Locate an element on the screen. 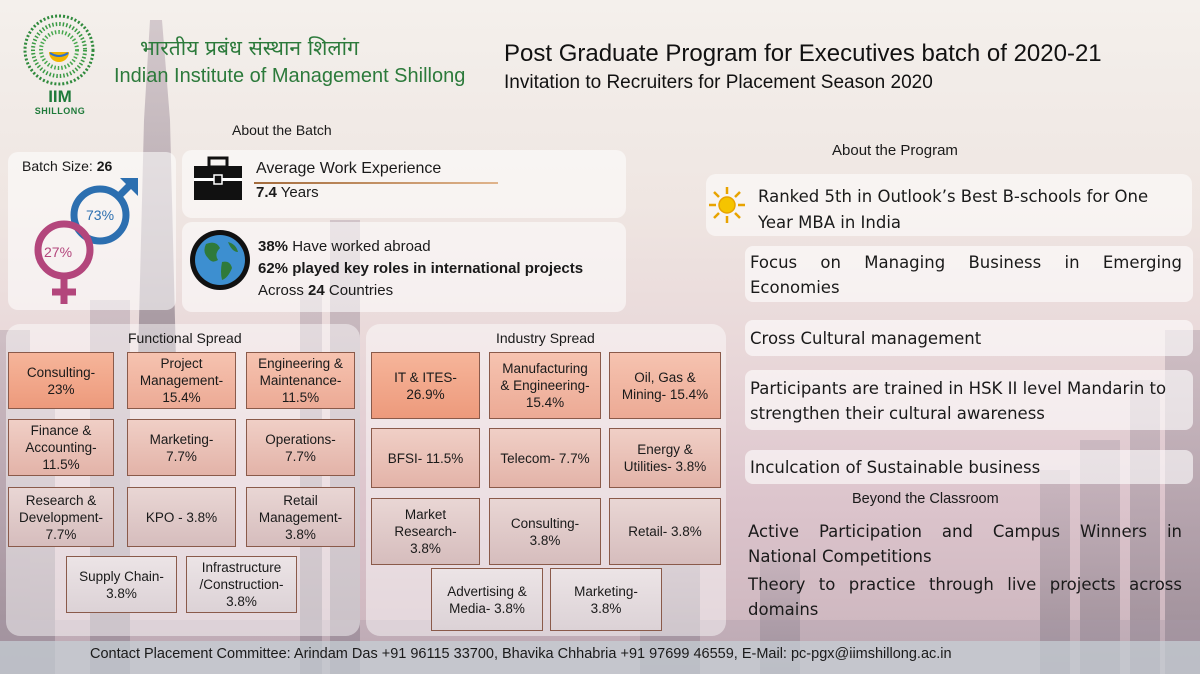 This screenshot has height=674, width=1200. functional-cell-retail: Retail Management- 3.8% is located at coordinates (300, 517).